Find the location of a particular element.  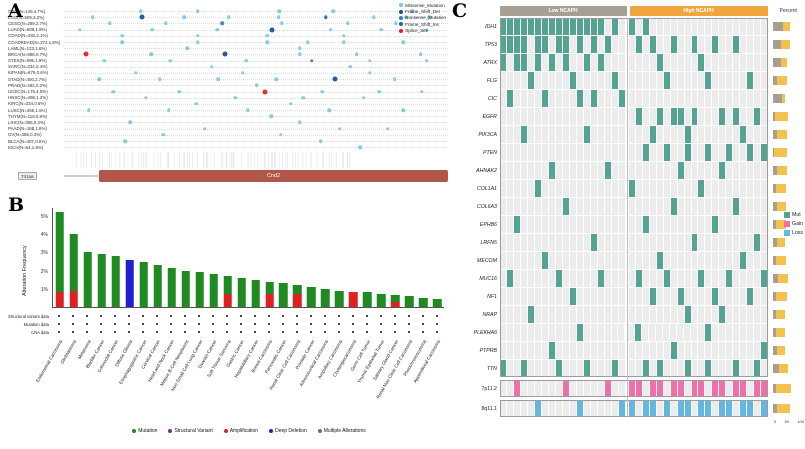

gene-label: PTPRB is located at coordinates (488, 350).